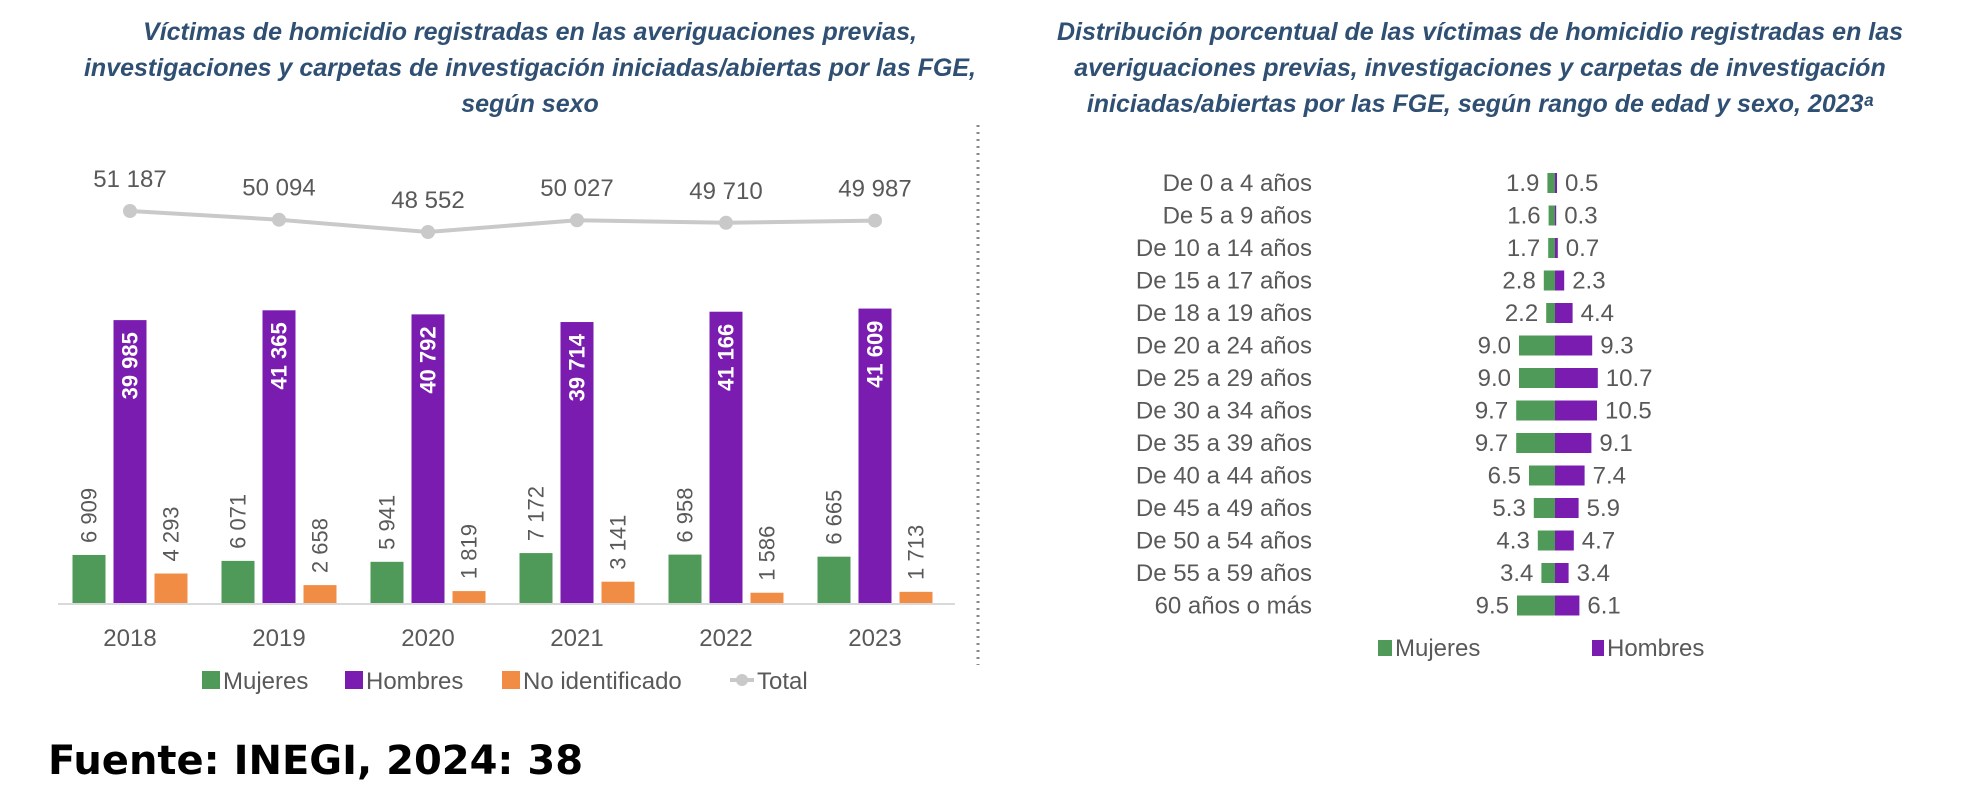 This screenshot has height=807, width=1971. I want to click on data-label-no-identificado-2021: 3 141, so click(618, 542).